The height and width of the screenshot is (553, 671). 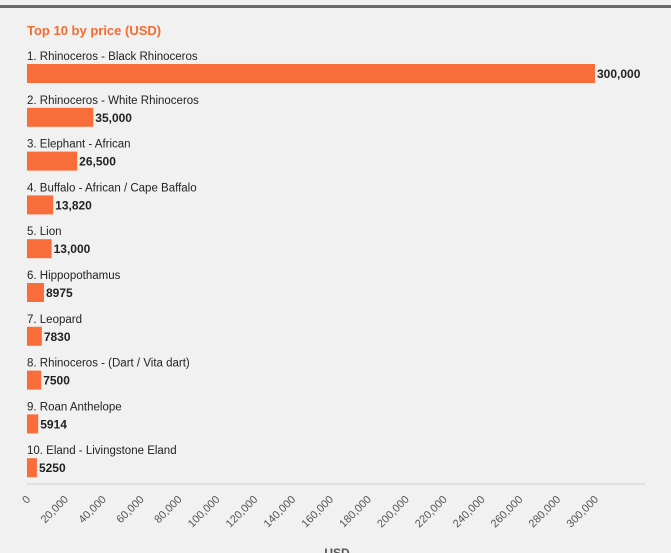 What do you see at coordinates (619, 74) in the screenshot?
I see `data-label: 300,000` at bounding box center [619, 74].